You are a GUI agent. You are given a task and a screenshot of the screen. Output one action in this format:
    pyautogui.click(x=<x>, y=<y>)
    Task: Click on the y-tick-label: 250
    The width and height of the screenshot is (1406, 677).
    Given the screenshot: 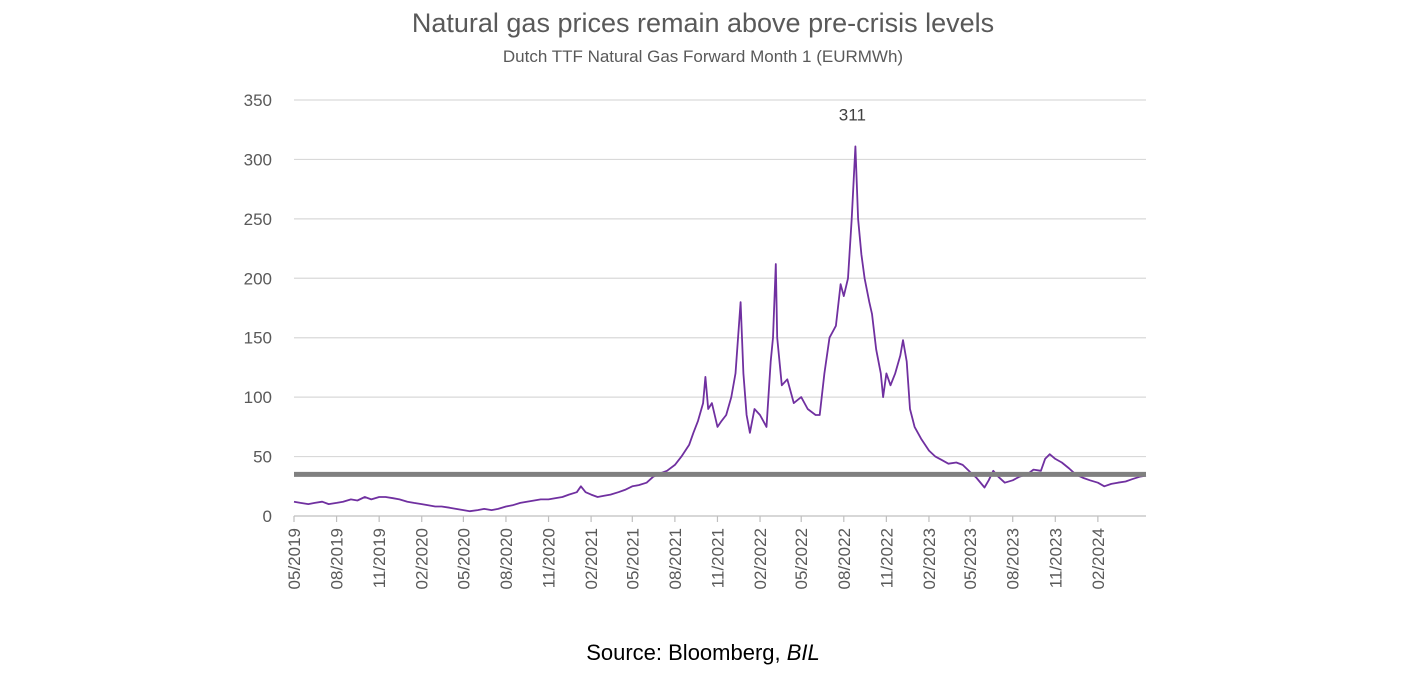 What is the action you would take?
    pyautogui.click(x=258, y=219)
    